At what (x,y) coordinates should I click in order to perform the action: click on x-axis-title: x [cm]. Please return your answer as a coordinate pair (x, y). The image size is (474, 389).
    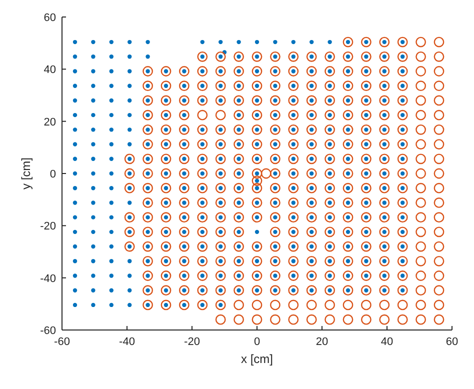
    Looking at the image, I should click on (257, 359).